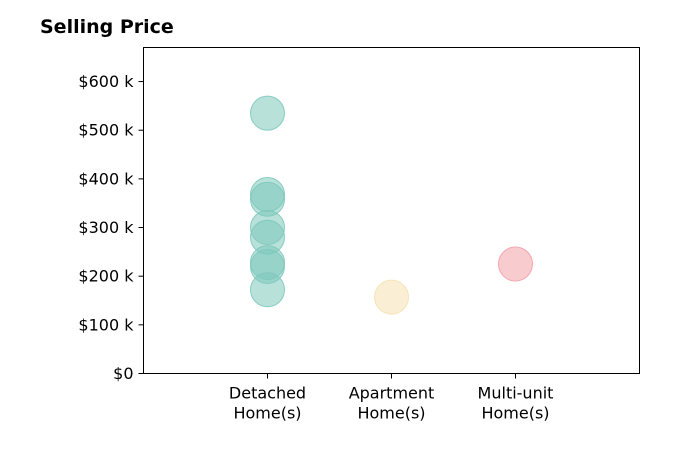 This screenshot has width=679, height=462. What do you see at coordinates (392, 393) in the screenshot?
I see `x-tick-label-line: Apartment` at bounding box center [392, 393].